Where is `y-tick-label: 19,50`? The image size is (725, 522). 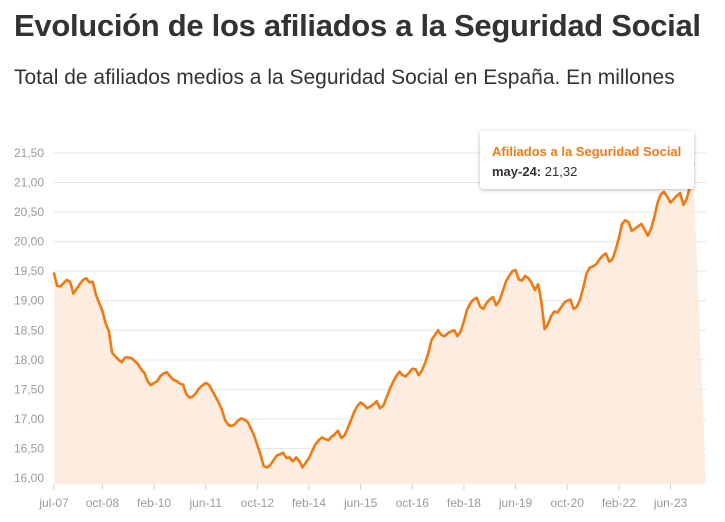 y-tick-label: 19,50 is located at coordinates (29, 271).